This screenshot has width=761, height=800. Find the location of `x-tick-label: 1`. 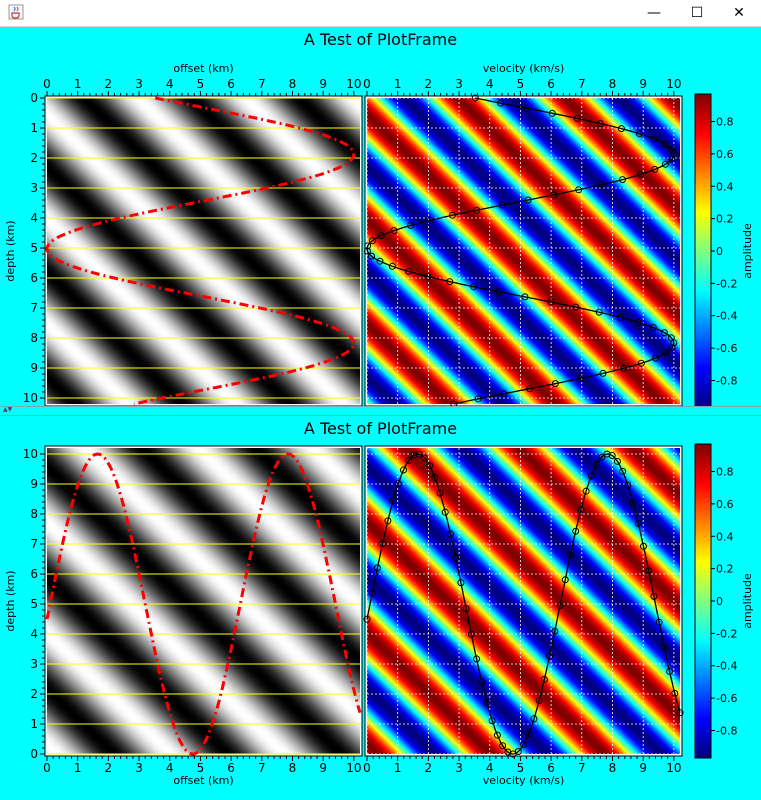

x-tick-label: 1 is located at coordinates (78, 84).